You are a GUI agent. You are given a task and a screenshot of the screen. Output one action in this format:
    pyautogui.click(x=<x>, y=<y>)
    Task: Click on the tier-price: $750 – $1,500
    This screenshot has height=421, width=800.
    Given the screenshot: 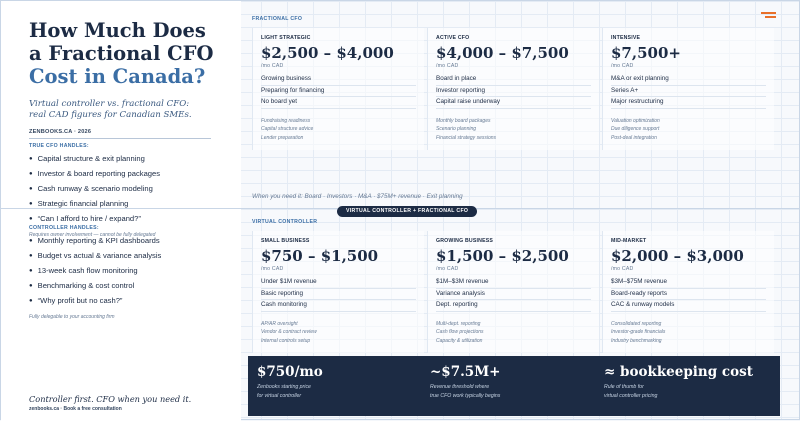 What is the action you would take?
    pyautogui.click(x=320, y=256)
    